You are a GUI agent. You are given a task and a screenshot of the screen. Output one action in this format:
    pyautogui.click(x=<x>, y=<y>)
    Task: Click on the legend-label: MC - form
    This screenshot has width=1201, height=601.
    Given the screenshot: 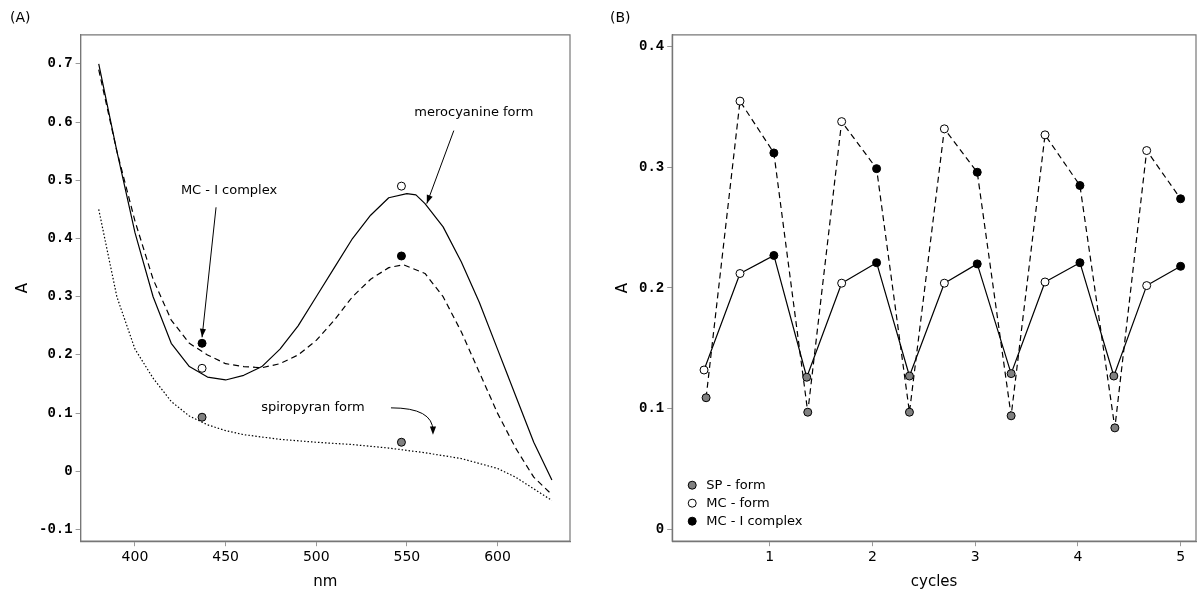 What is the action you would take?
    pyautogui.click(x=738, y=502)
    